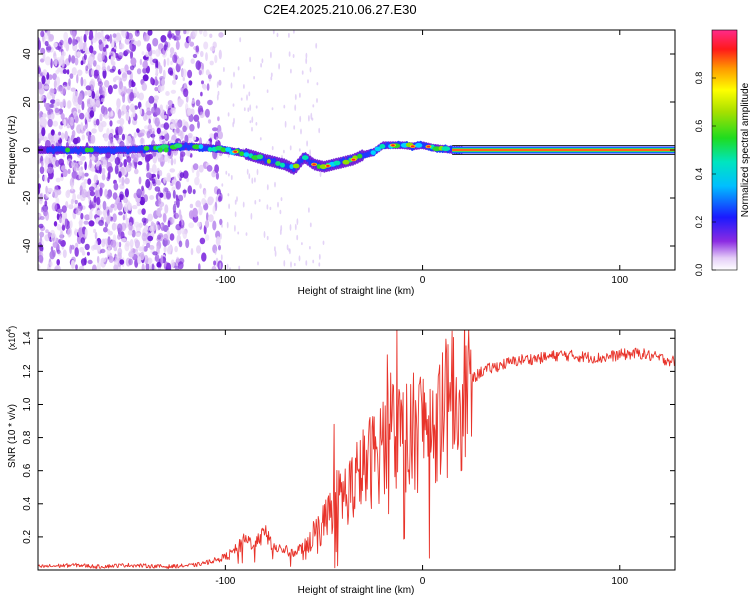 This screenshot has width=750, height=600. I want to click on x-tick-label: -100, so click(225, 581).